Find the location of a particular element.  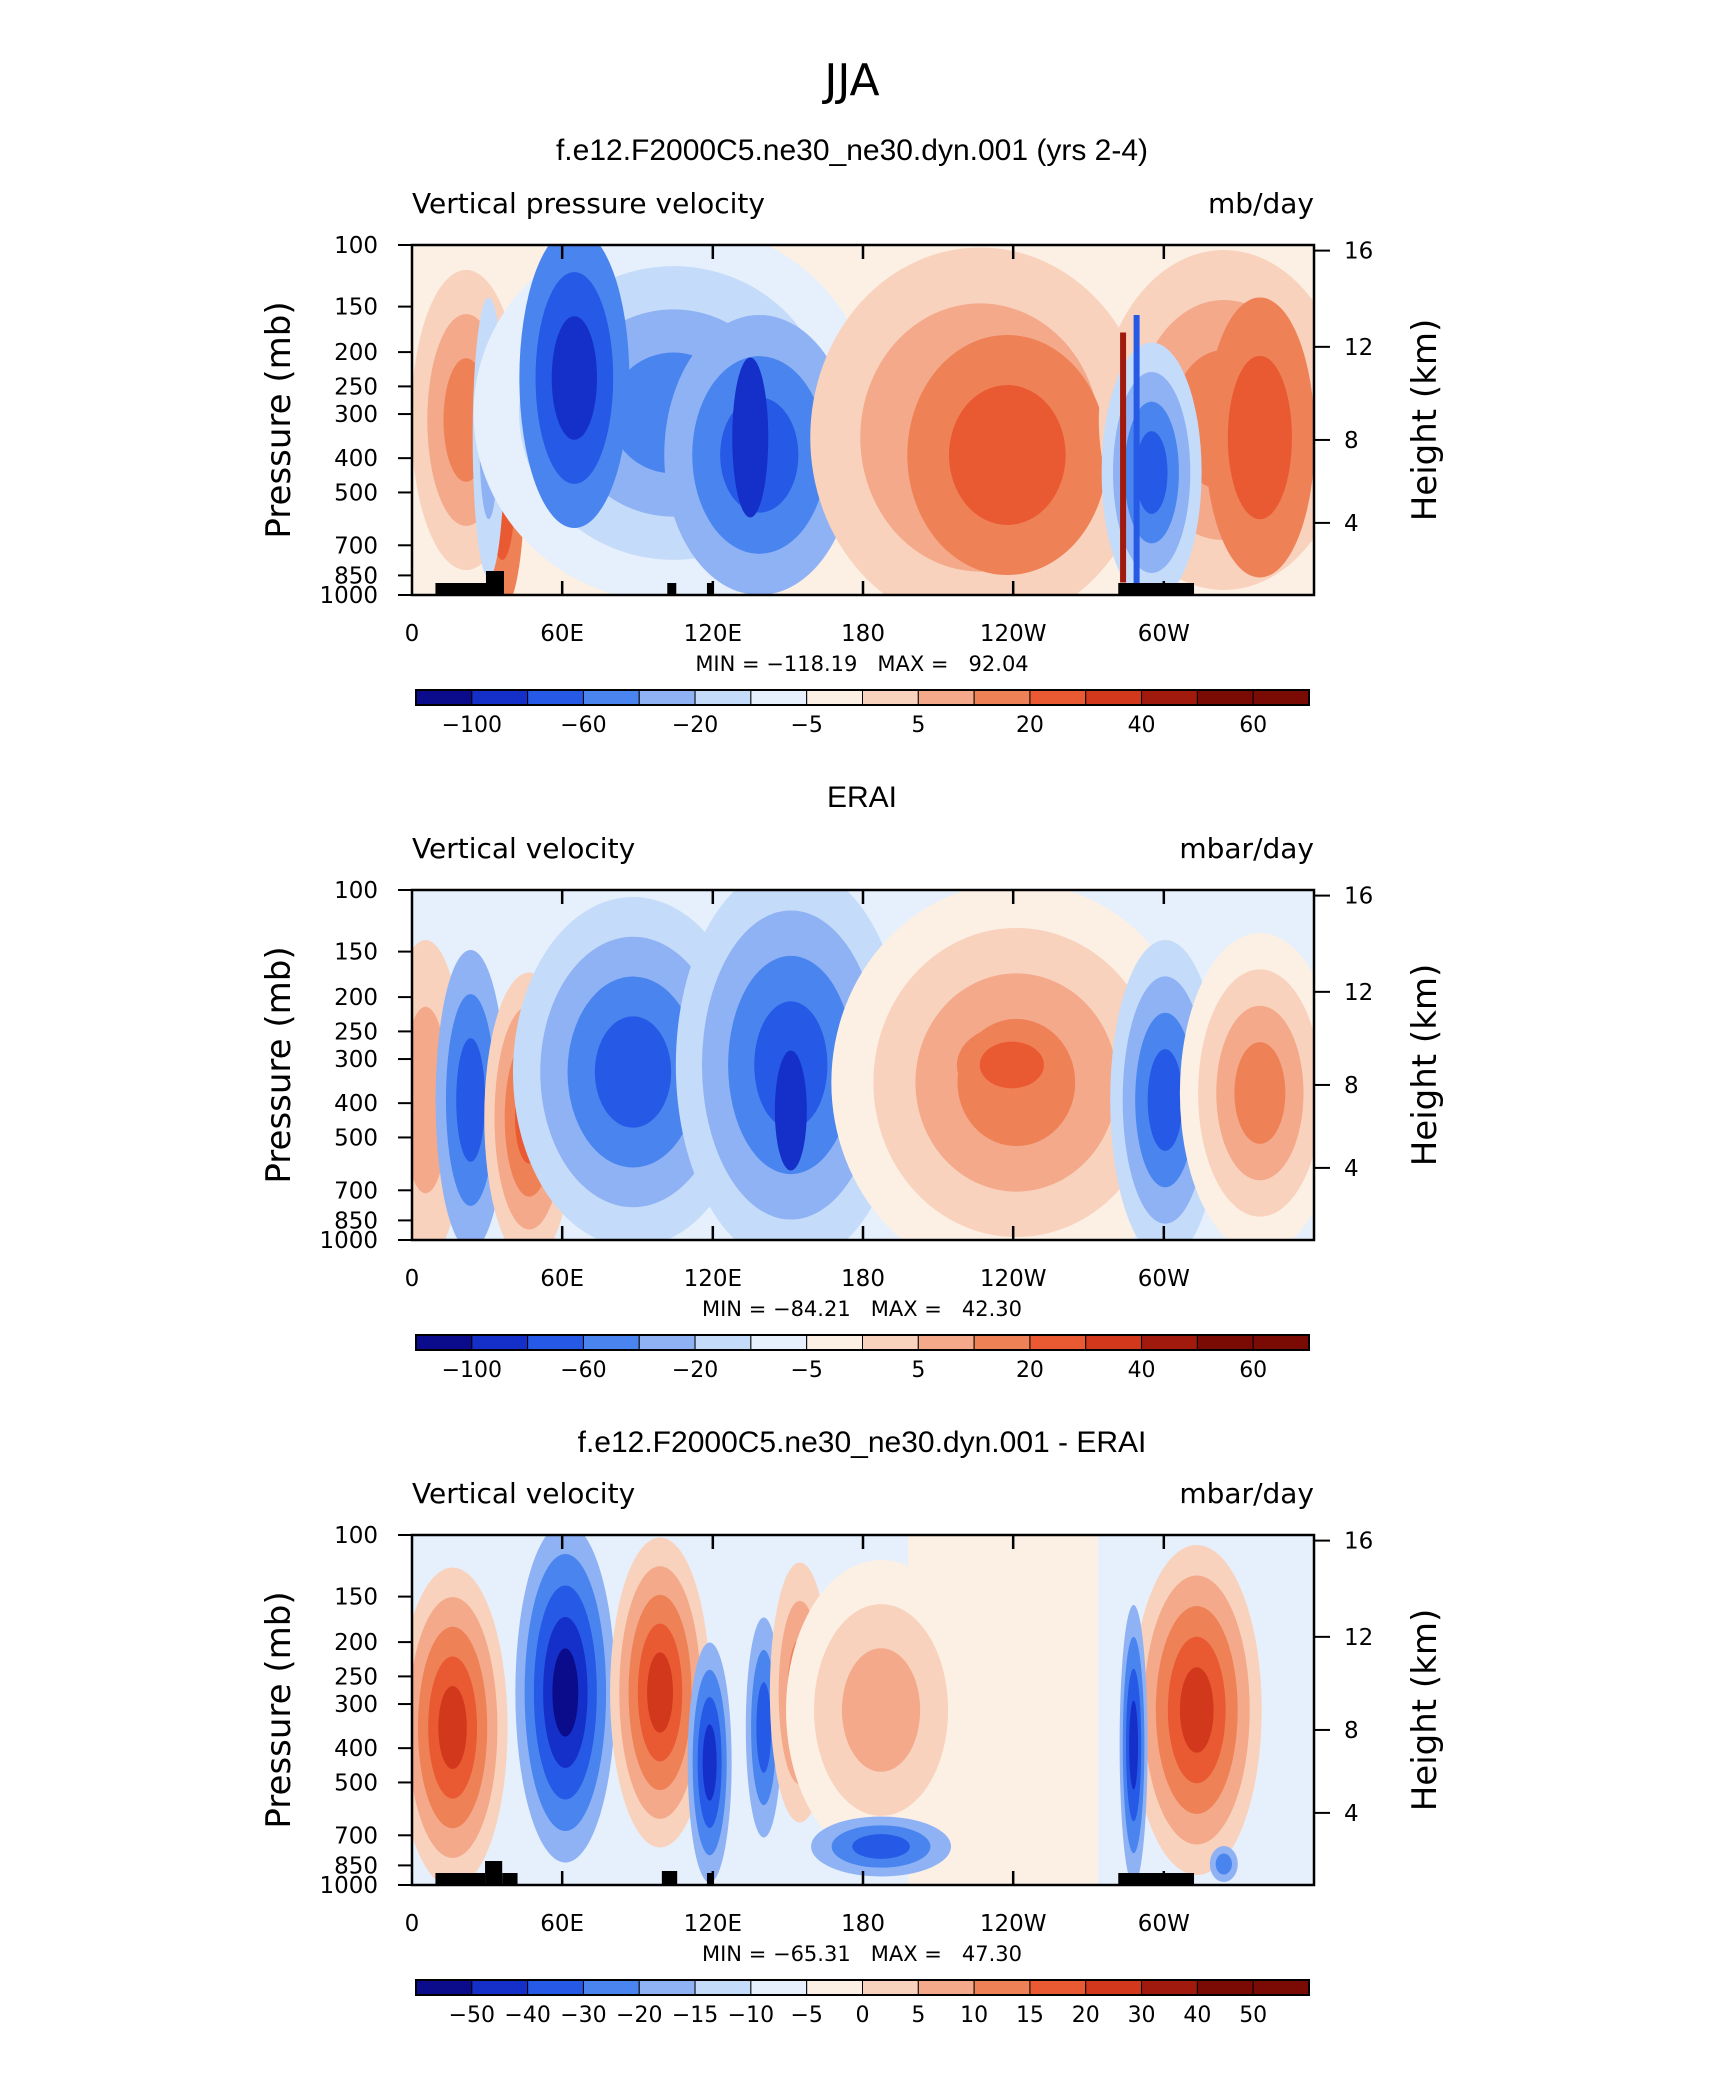

contour-field is located at coordinates (863, 1710).